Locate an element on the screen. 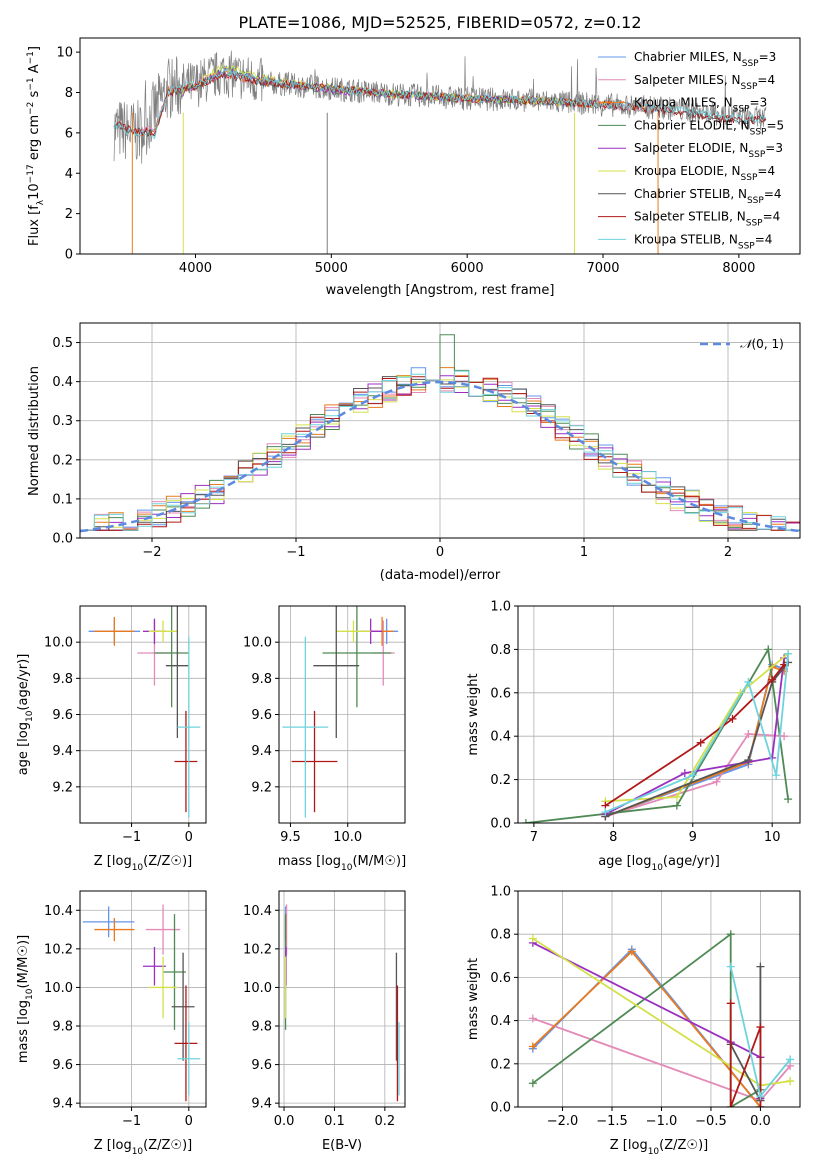 This screenshot has height=1170, width=819. legend-label: Kroupa STELIB, NSSP=4 is located at coordinates (703, 241).